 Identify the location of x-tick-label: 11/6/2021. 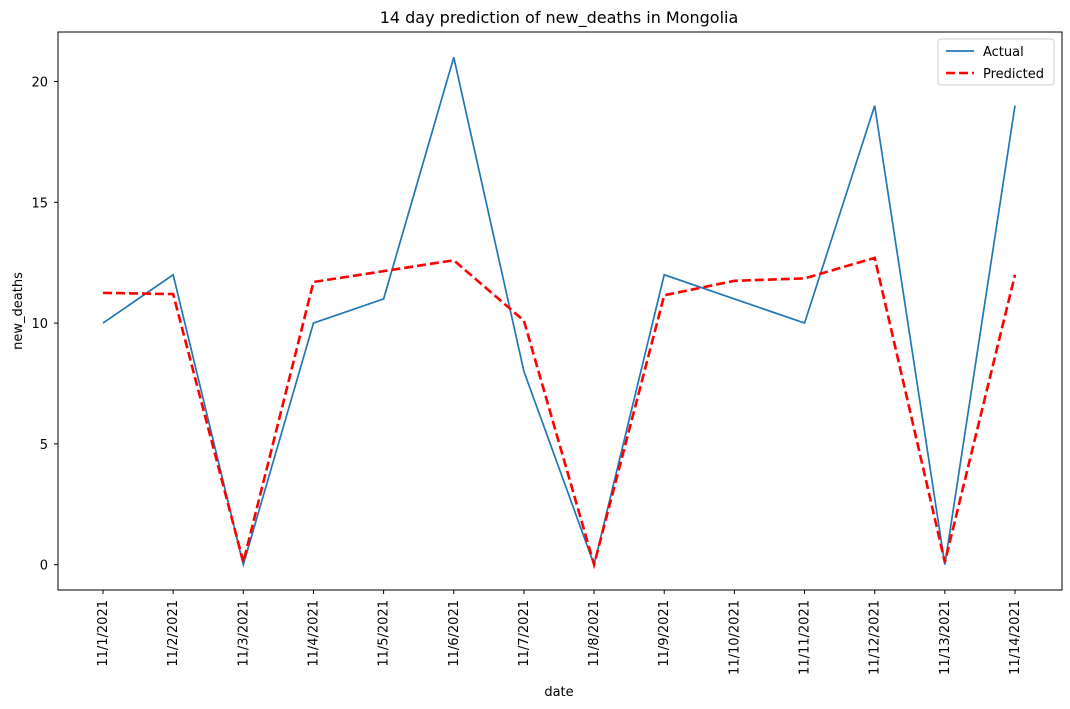
(454, 633).